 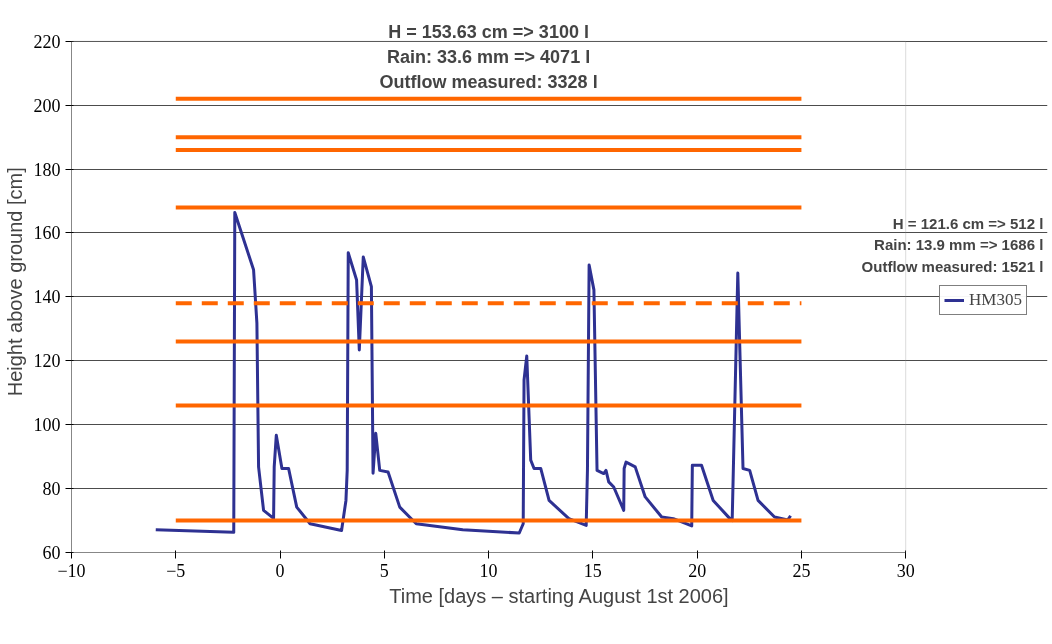 What do you see at coordinates (47, 105) in the screenshot?
I see `y-tick-label: 200` at bounding box center [47, 105].